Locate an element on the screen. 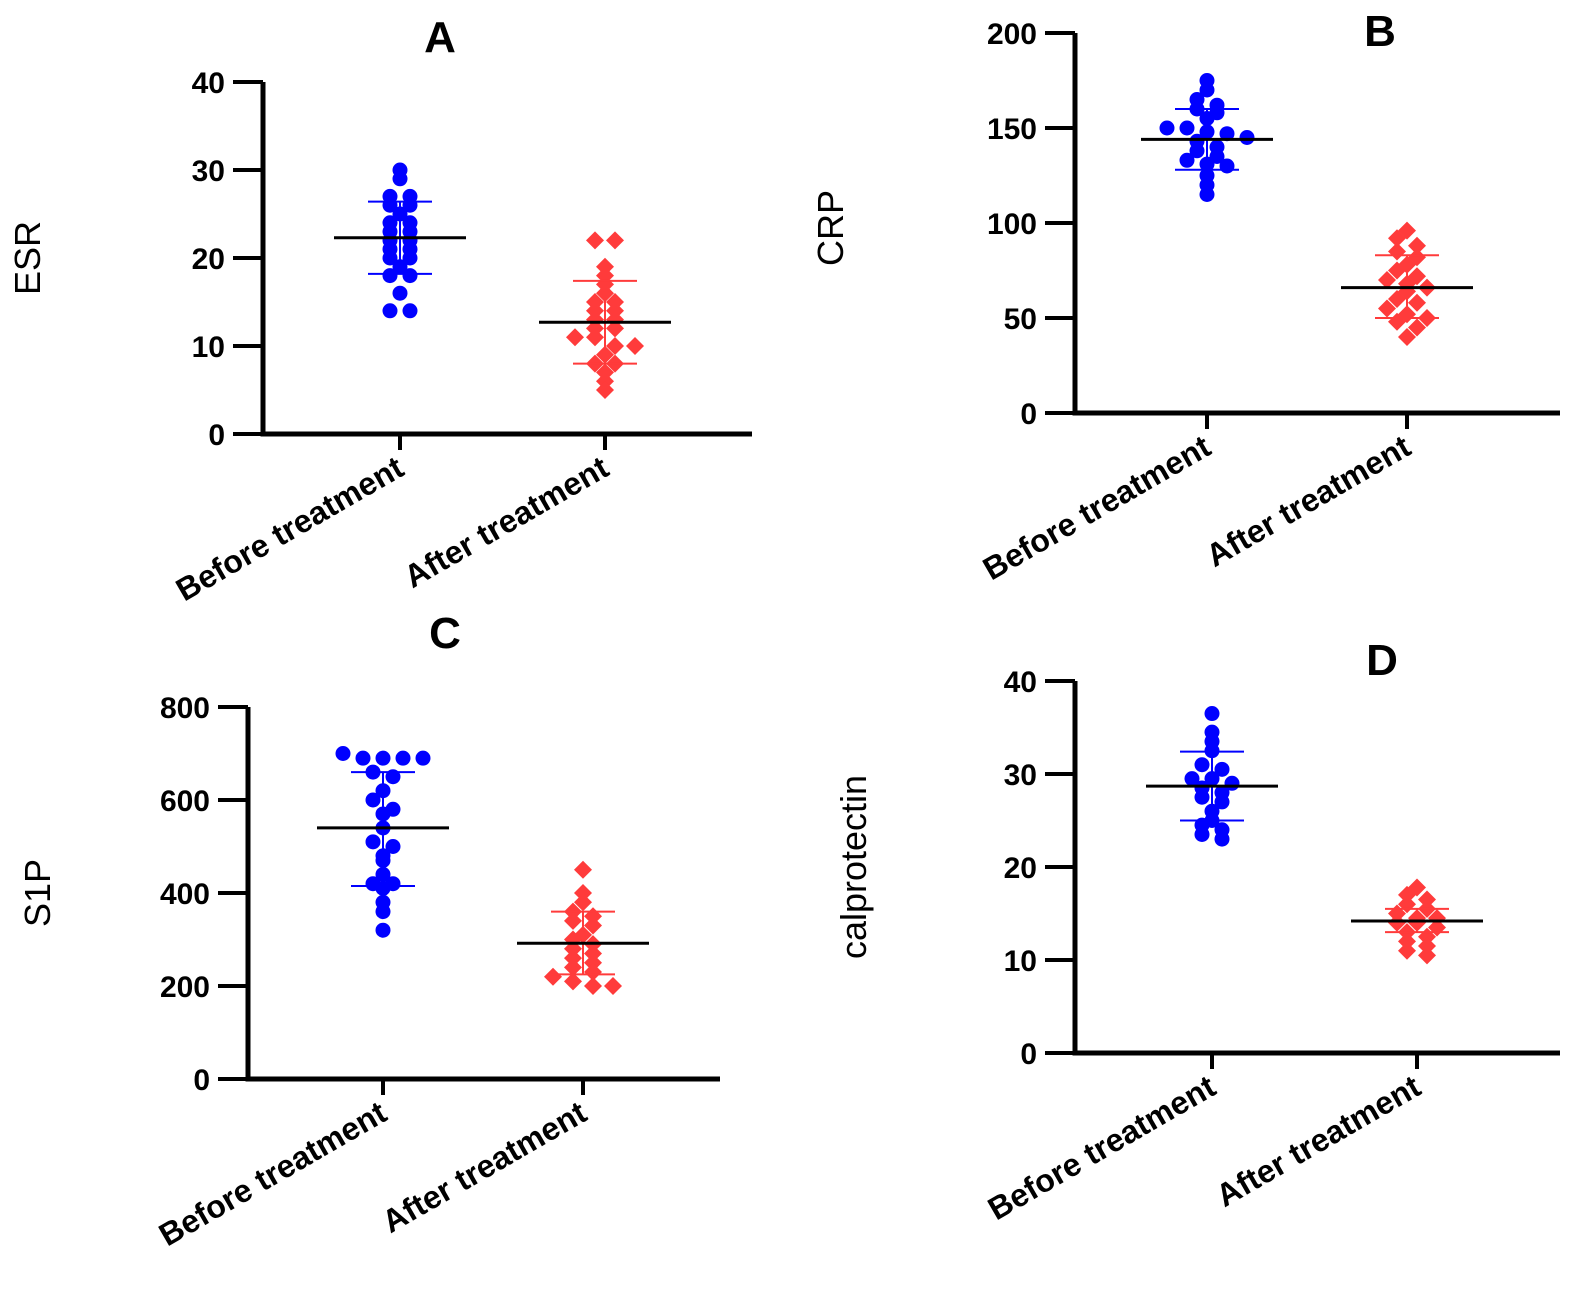  panel-c-y-tick-label: 800 is located at coordinates (185, 708).